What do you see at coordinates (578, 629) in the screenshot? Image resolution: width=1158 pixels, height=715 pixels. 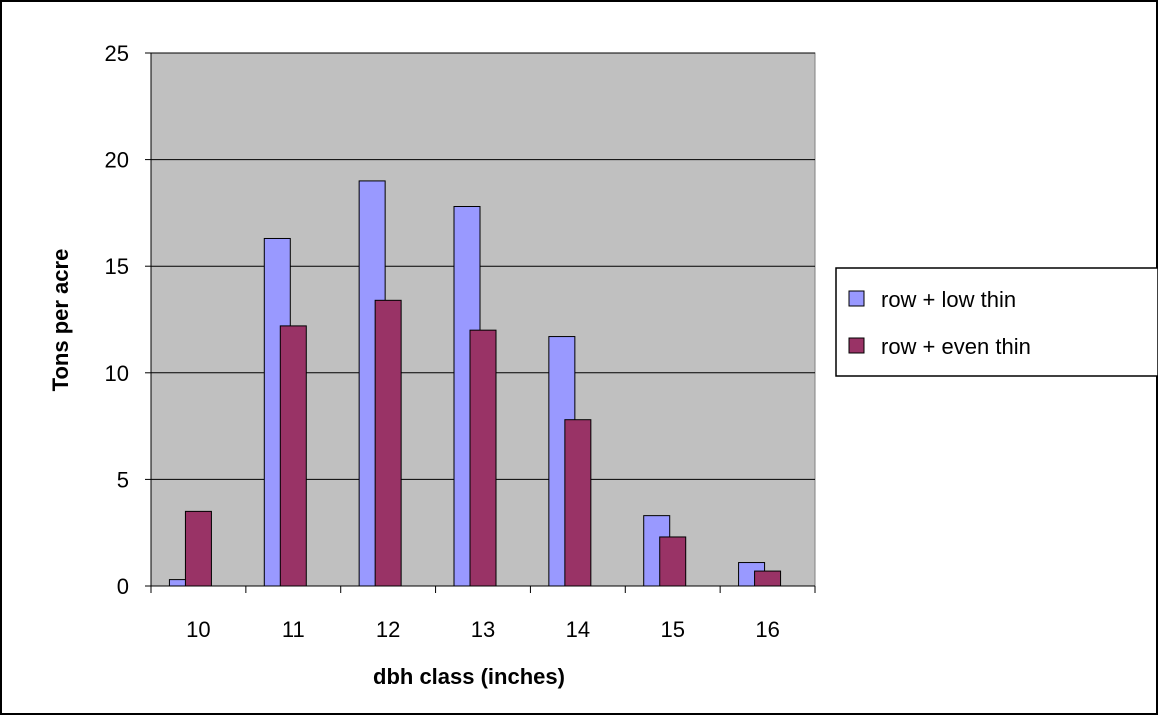 I see `x-tick-label: 14` at bounding box center [578, 629].